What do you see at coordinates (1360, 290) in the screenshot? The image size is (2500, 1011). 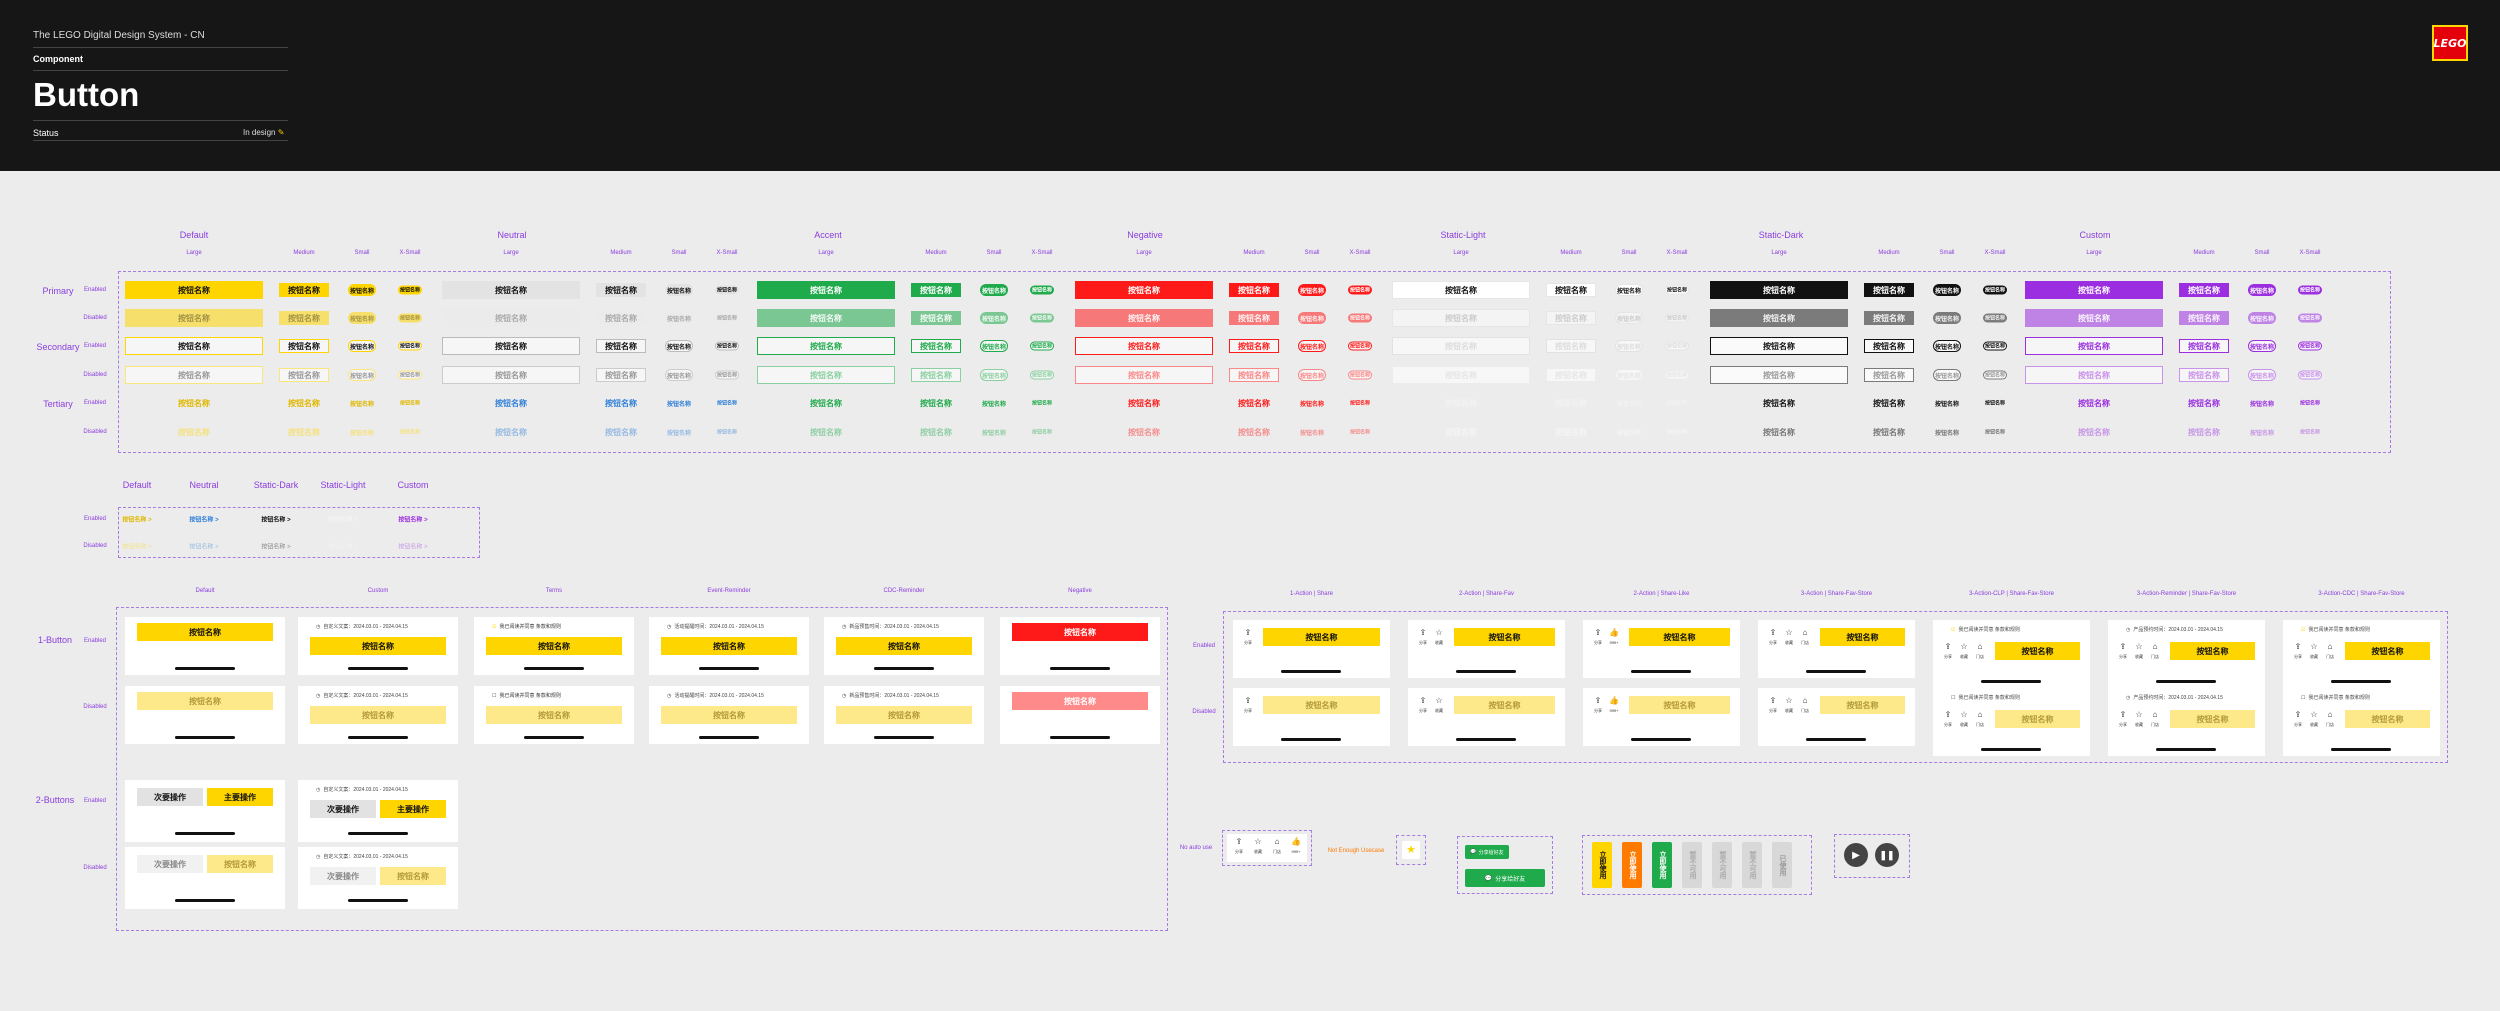 I see `button-negative-primary-x-small-enabled: 按钮名称` at bounding box center [1360, 290].